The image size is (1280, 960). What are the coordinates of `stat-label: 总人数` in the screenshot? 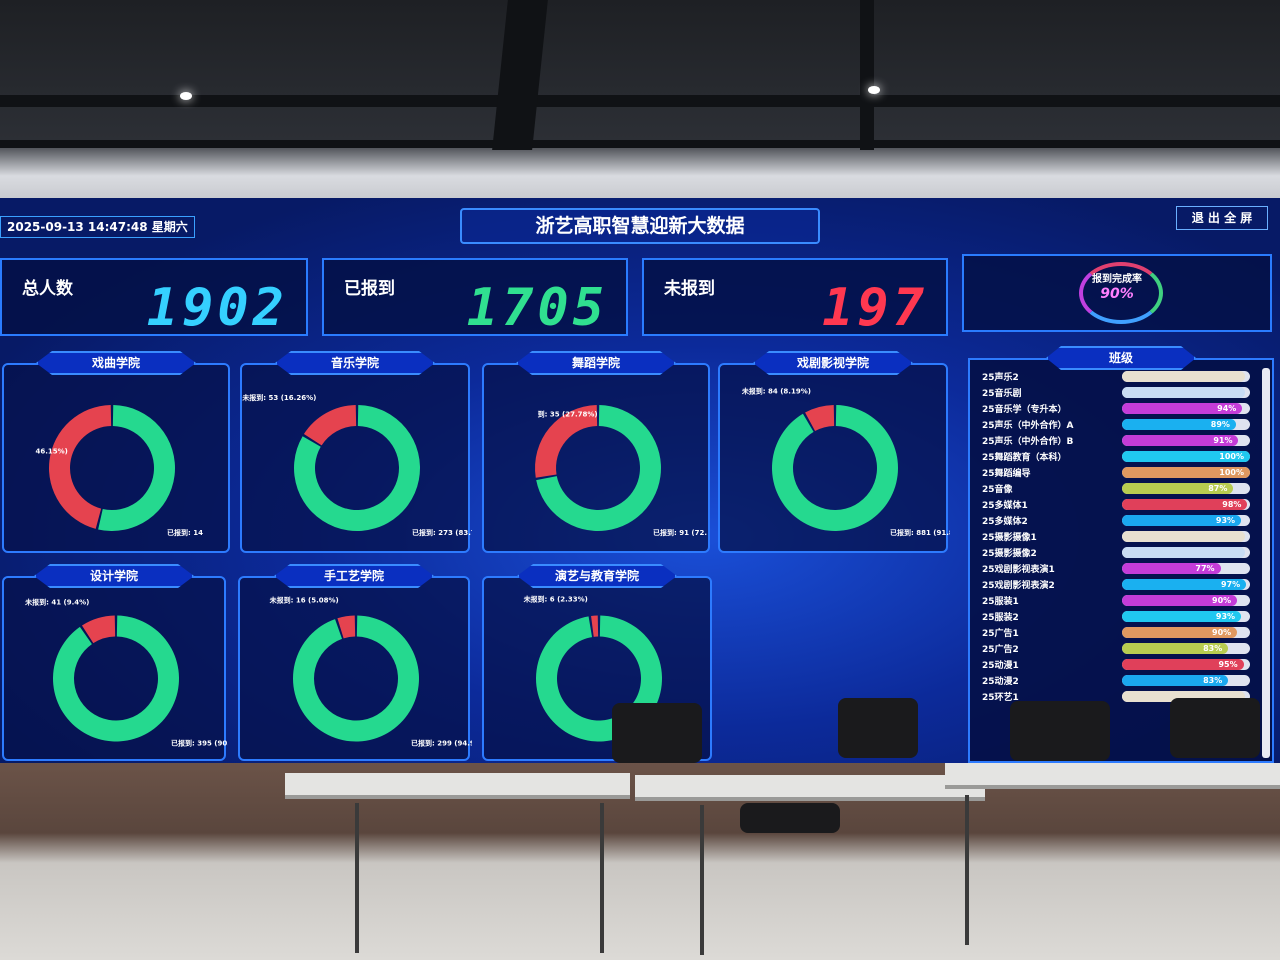 It's located at (47, 289).